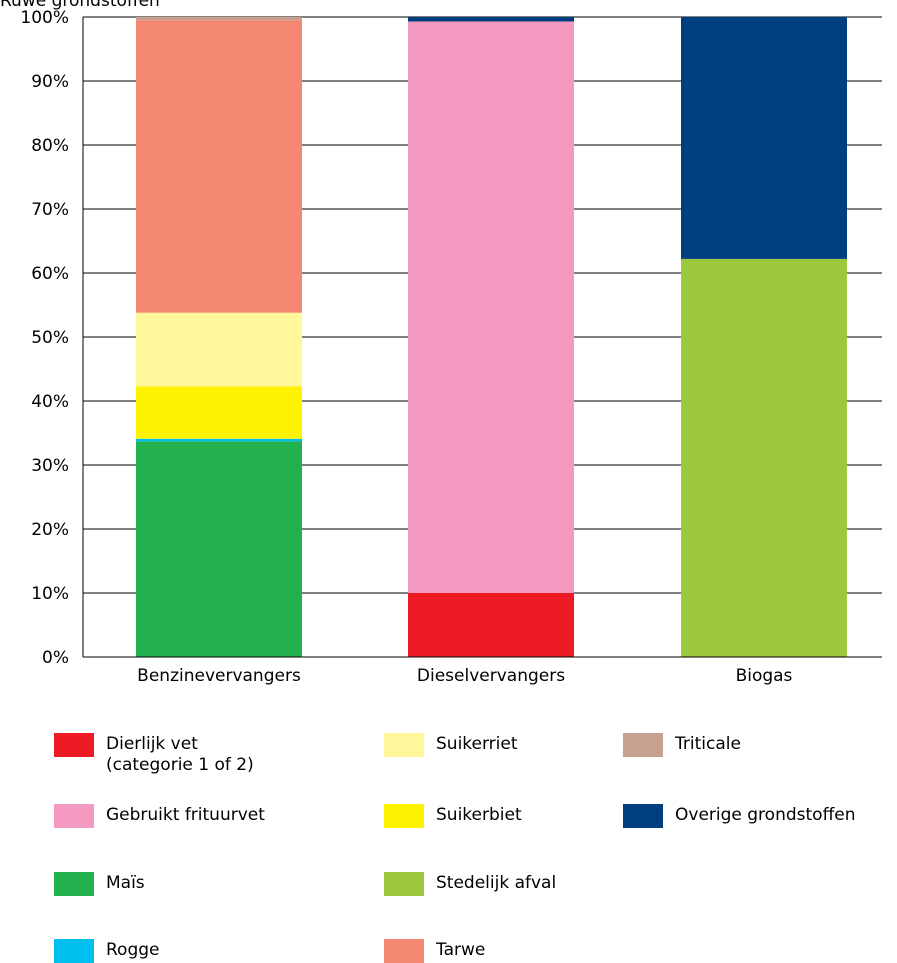 Image resolution: width=897 pixels, height=963 pixels. What do you see at coordinates (461, 950) in the screenshot?
I see `legend-label: Tarwe` at bounding box center [461, 950].